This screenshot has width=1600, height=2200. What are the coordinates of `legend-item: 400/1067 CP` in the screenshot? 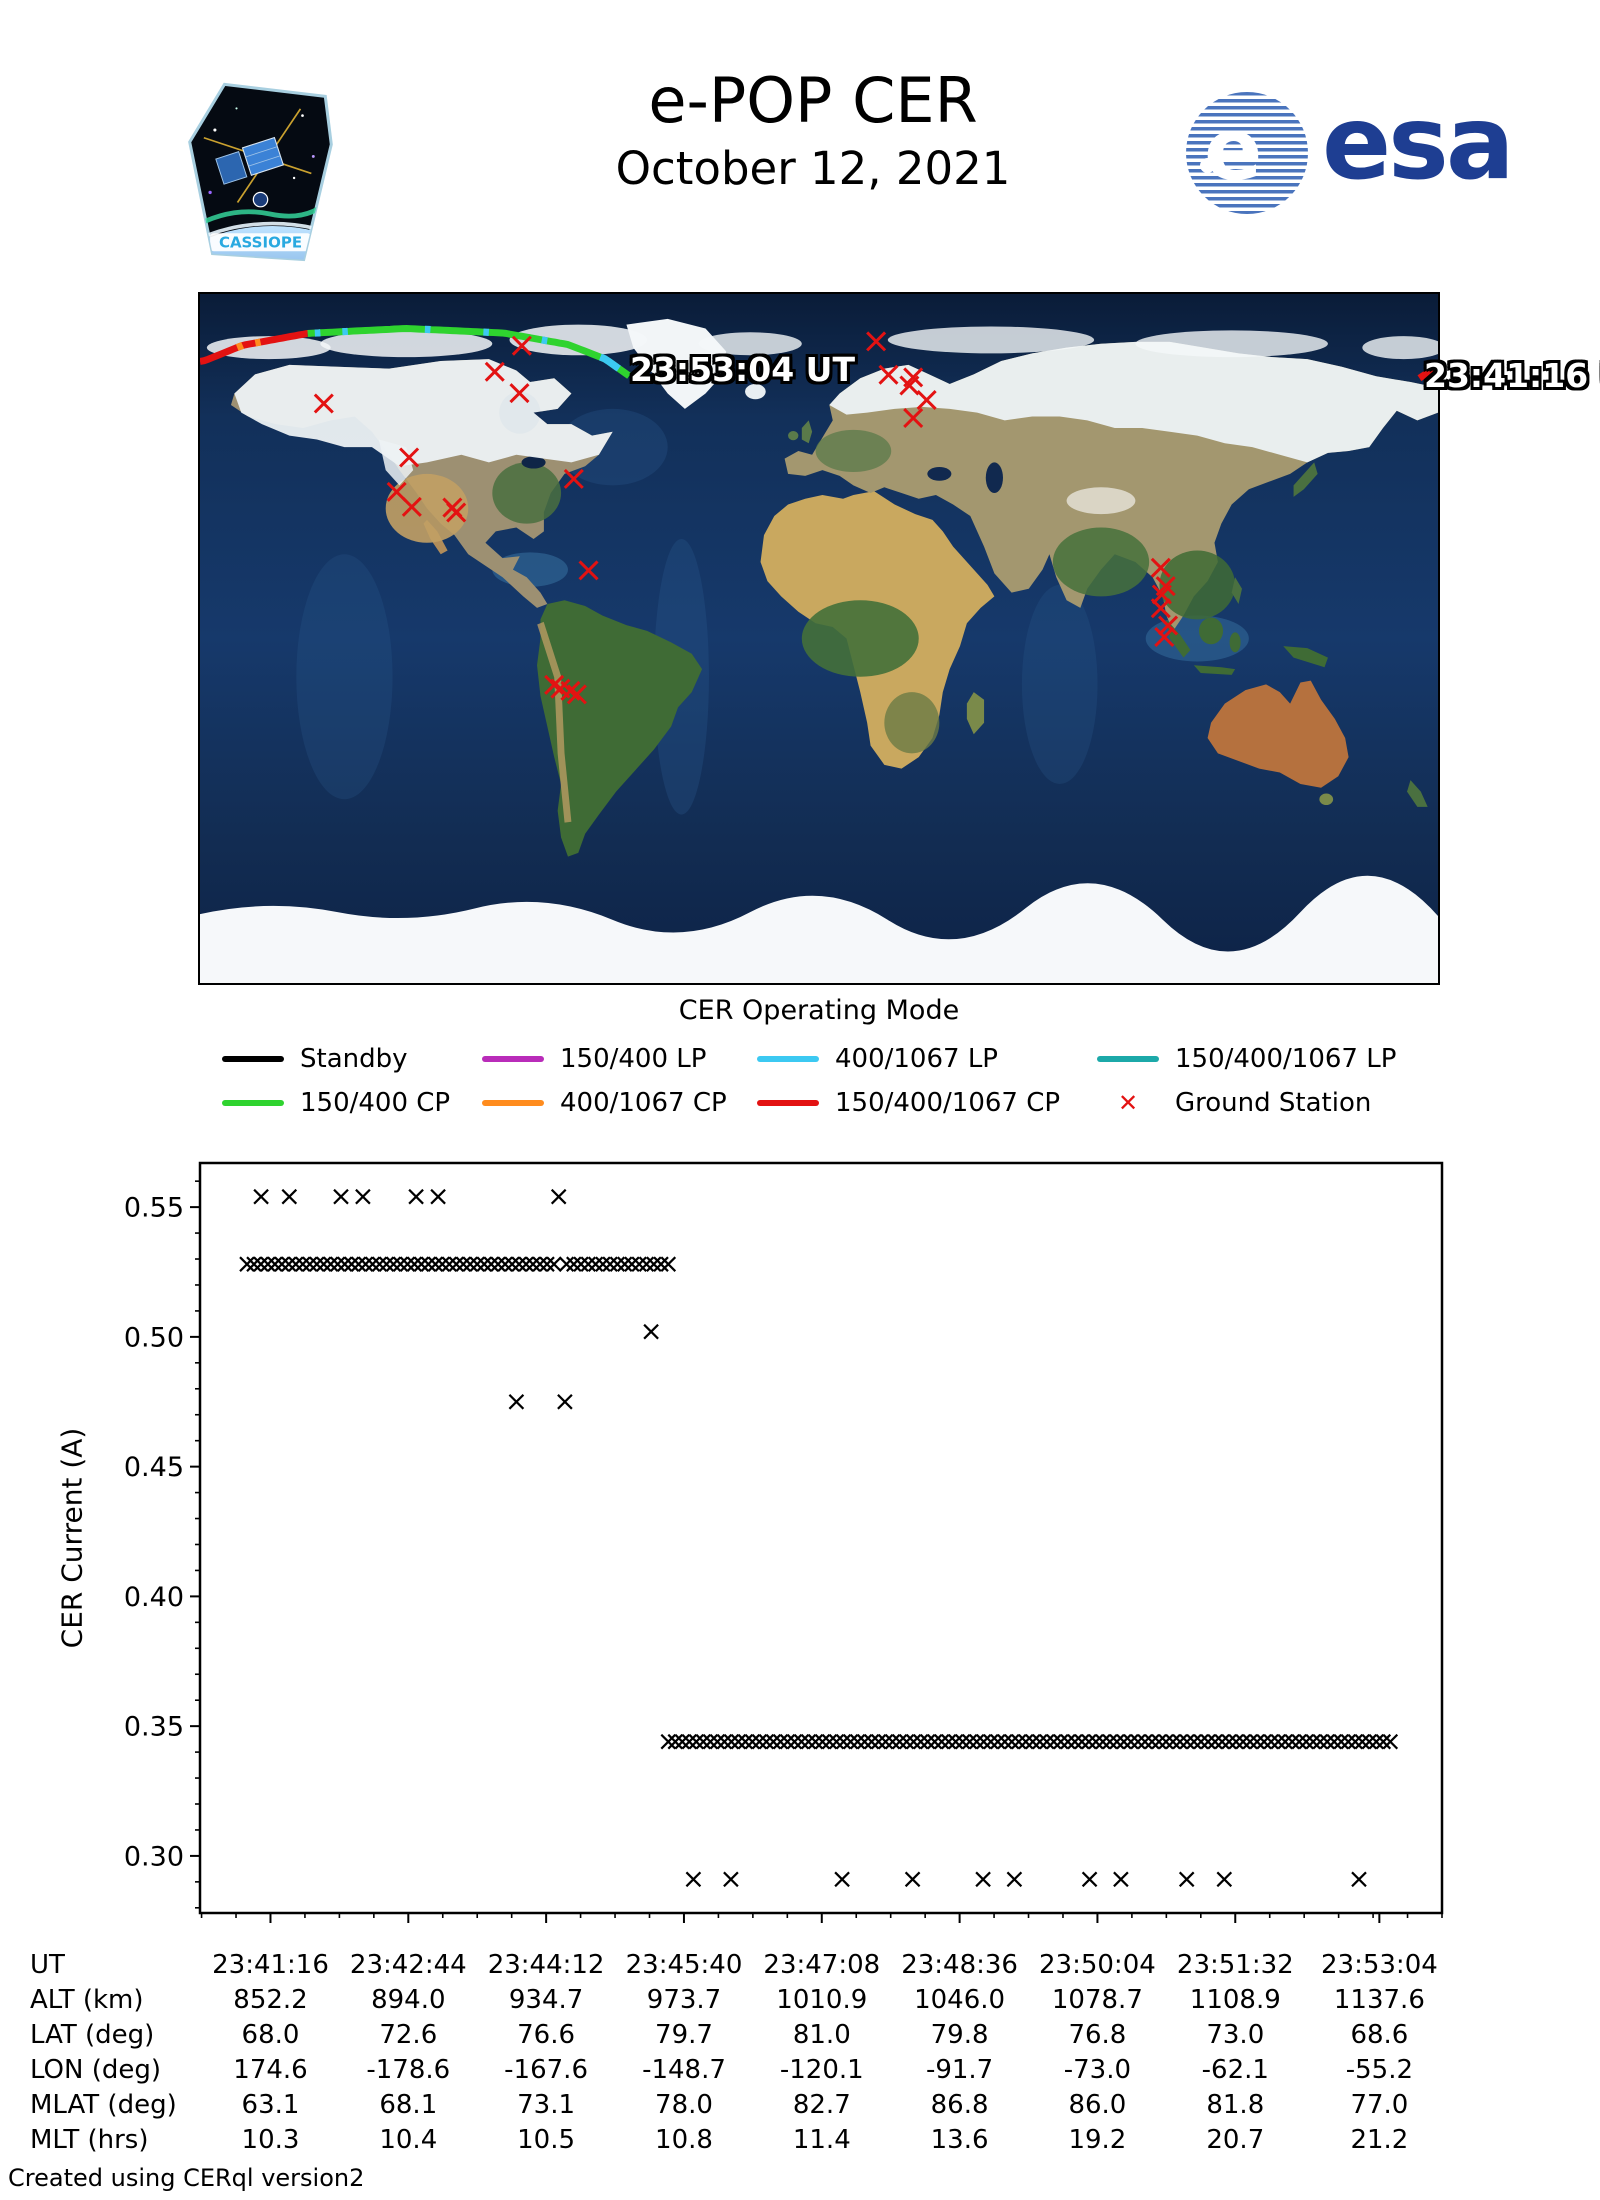 It's located at (604, 1103).